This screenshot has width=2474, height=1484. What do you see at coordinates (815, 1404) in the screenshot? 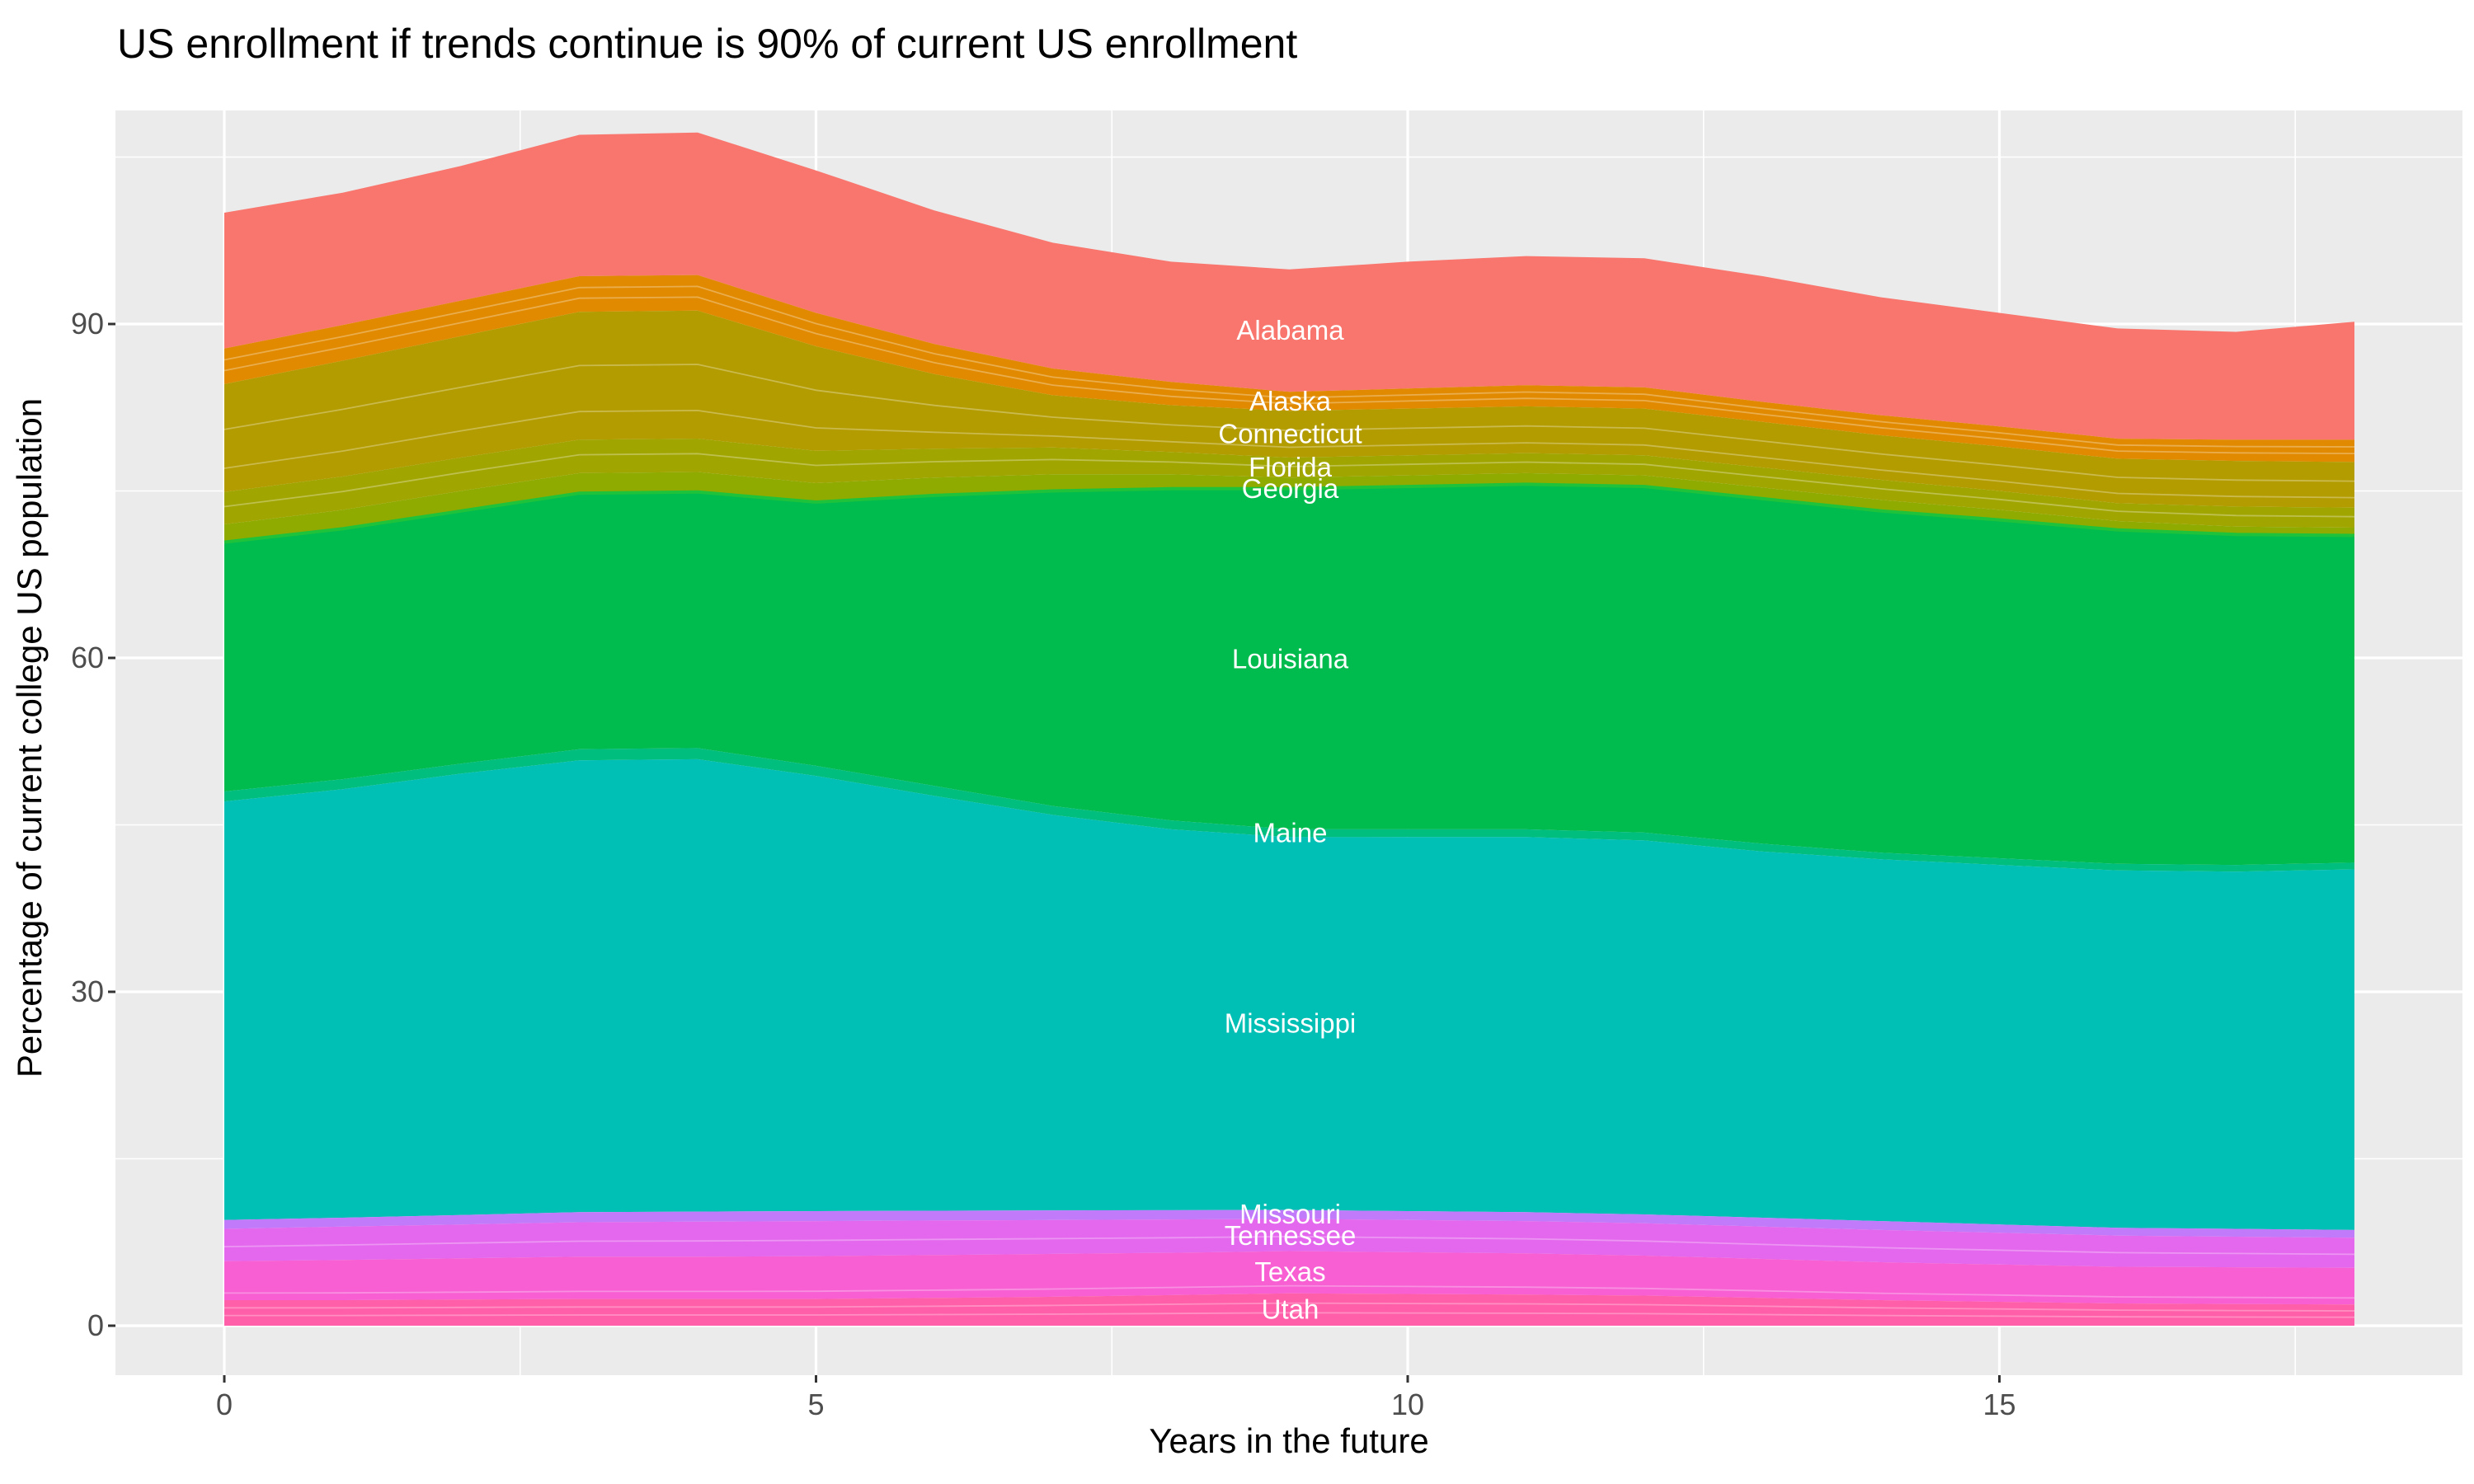
I see `x-tick-label: 5` at bounding box center [815, 1404].